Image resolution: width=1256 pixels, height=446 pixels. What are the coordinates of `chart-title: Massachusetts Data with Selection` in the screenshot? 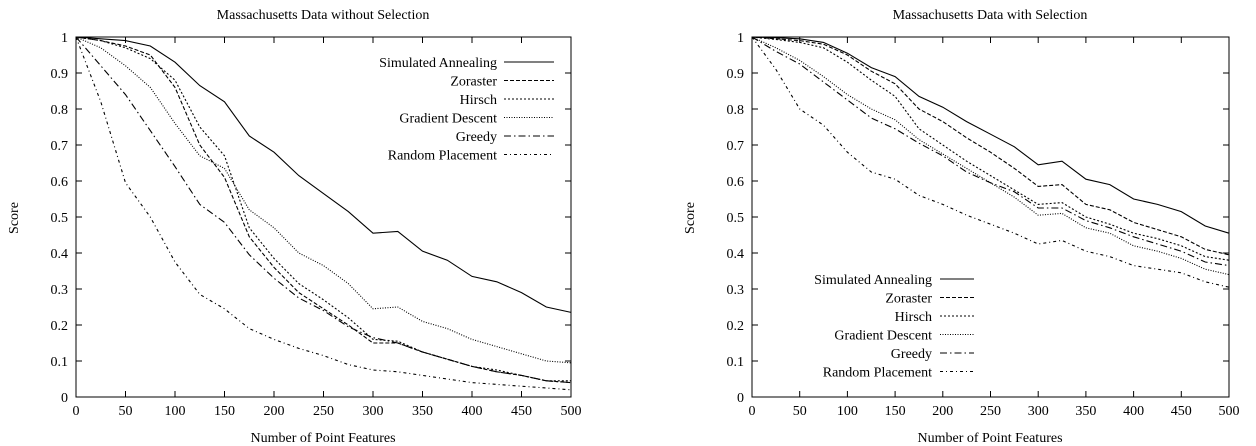 It's located at (990, 15).